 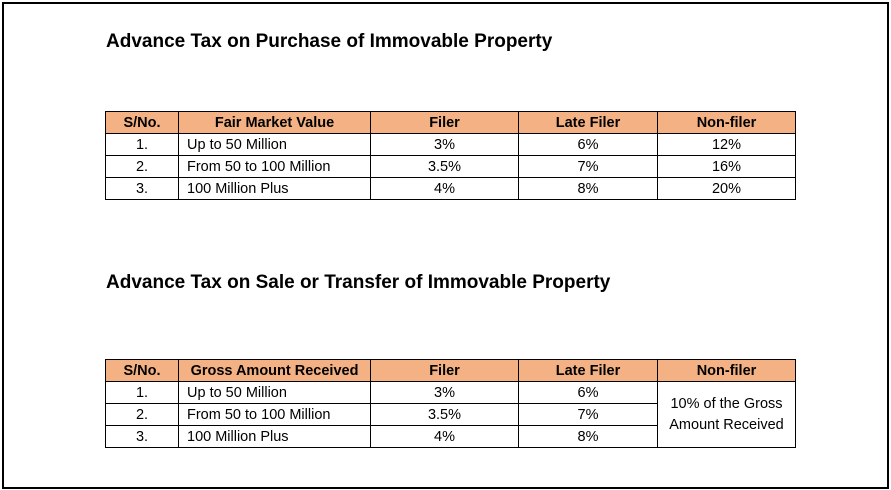 What do you see at coordinates (726, 166) in the screenshot?
I see `cell: 16%` at bounding box center [726, 166].